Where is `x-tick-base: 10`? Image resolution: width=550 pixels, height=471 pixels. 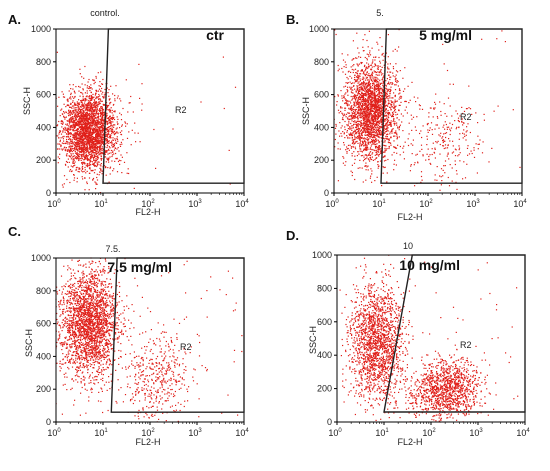
x-tick-base: 10 is located at coordinates (52, 204).